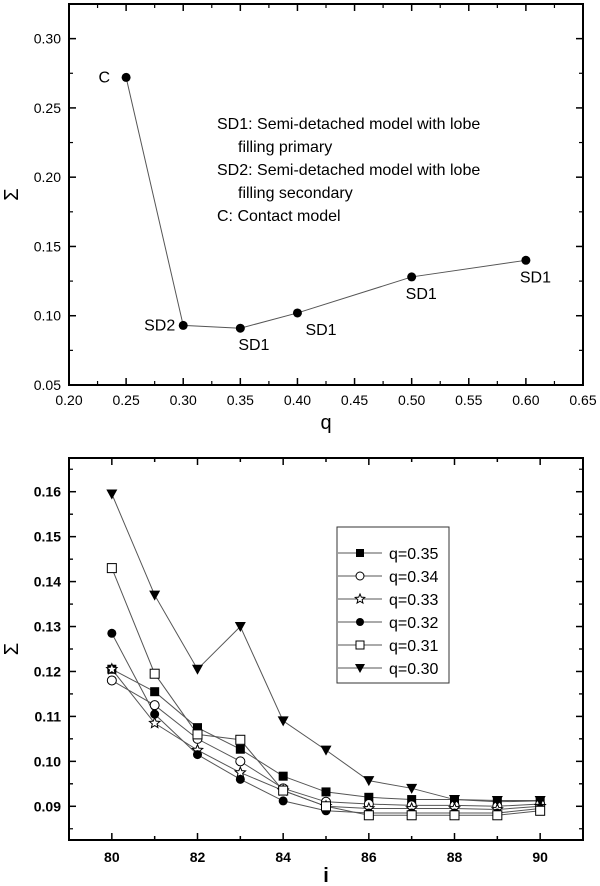 This screenshot has height=886, width=600. I want to click on top-x-tick-label: 0.20, so click(68, 400).